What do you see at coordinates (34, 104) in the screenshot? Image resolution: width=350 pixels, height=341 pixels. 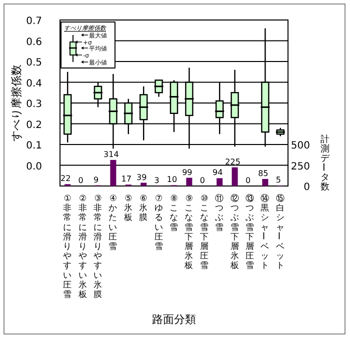 I see `y-tick-label: 0.3` at bounding box center [34, 104].